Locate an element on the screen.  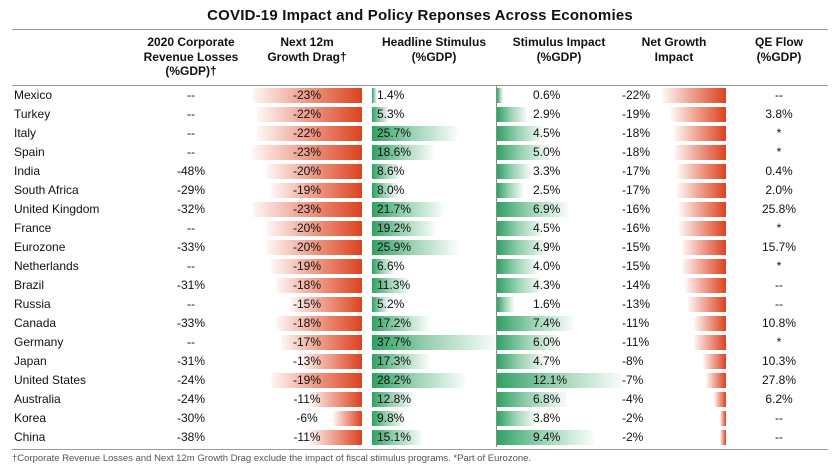
table-row: United States -24% -19% 28.2% 12.1% -7% is located at coordinates (420, 380).